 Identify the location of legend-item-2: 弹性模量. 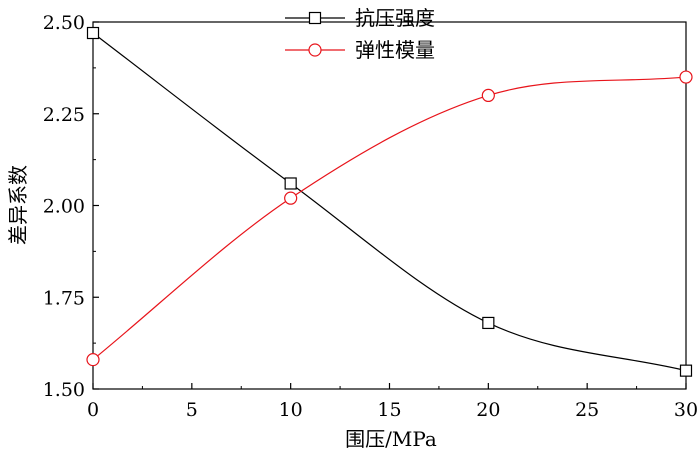
(360, 50).